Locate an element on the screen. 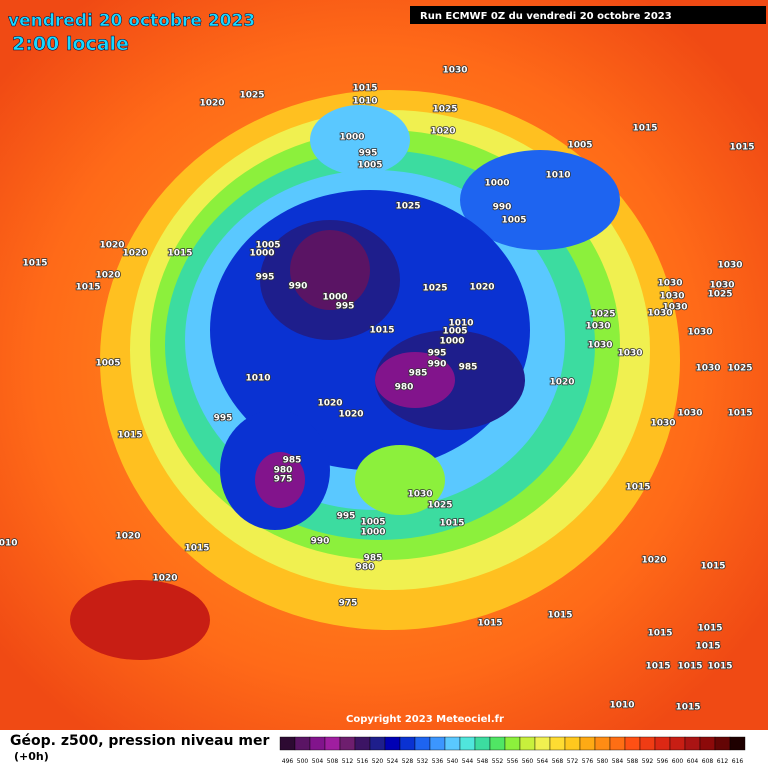 The width and height of the screenshot is (768, 772). level-label: 604 is located at coordinates (693, 761).